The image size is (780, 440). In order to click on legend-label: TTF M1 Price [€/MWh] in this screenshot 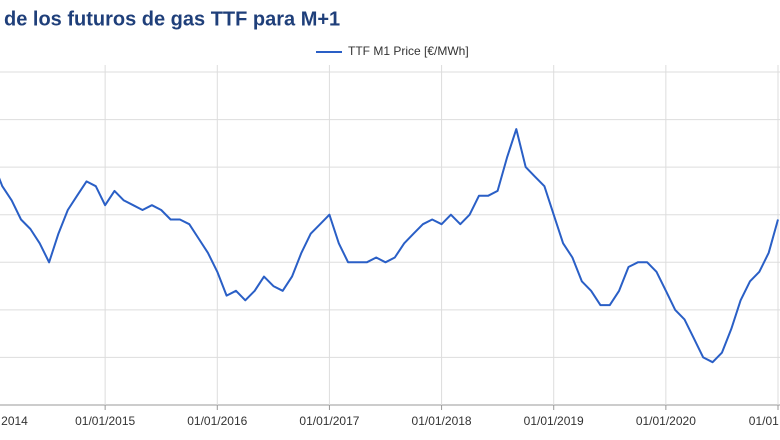, I will do `click(408, 51)`.